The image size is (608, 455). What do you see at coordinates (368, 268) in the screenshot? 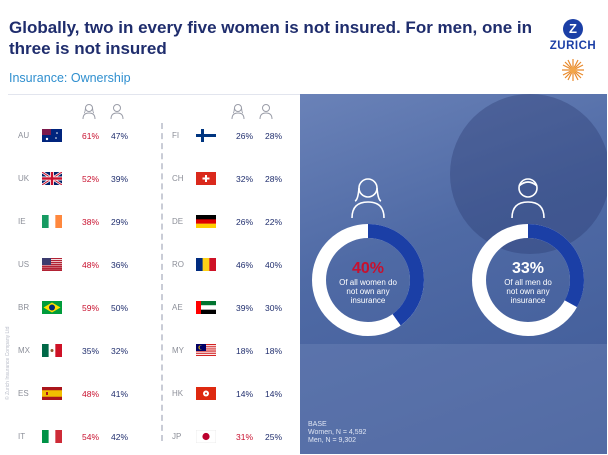
I see `women-percent: 40%` at bounding box center [368, 268].